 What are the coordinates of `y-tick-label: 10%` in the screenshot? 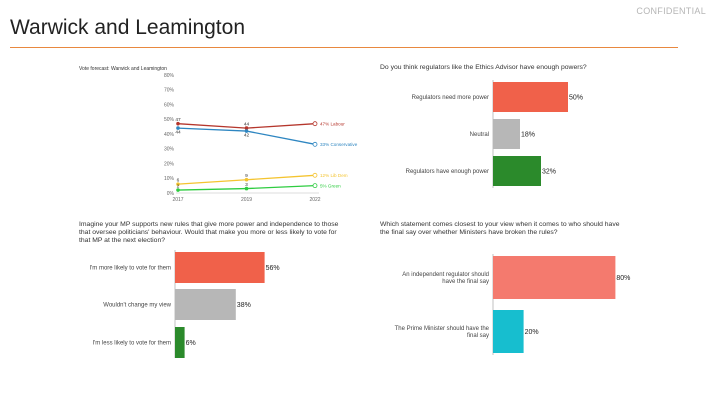 It's located at (169, 179).